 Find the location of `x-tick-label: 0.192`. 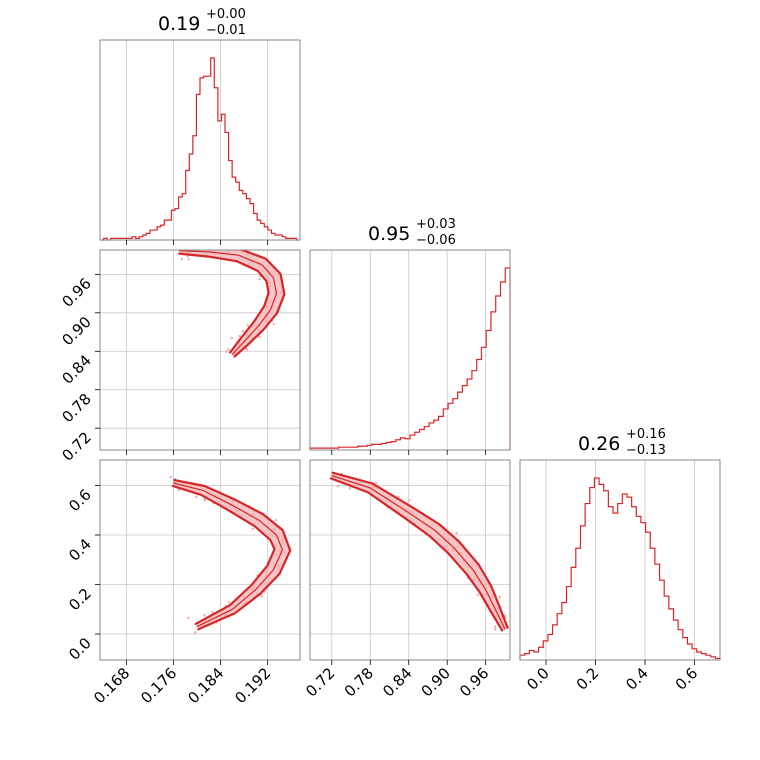

x-tick-label: 0.192 is located at coordinates (252, 685).